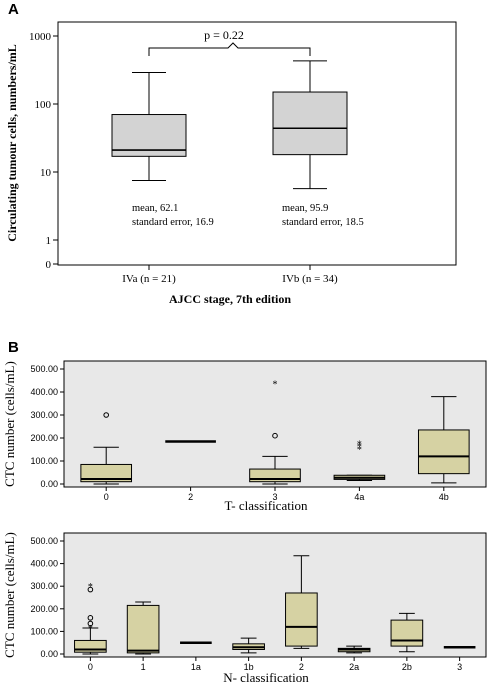 The image size is (492, 689). I want to click on xtick-label-bb-0: 0, so click(90, 667).